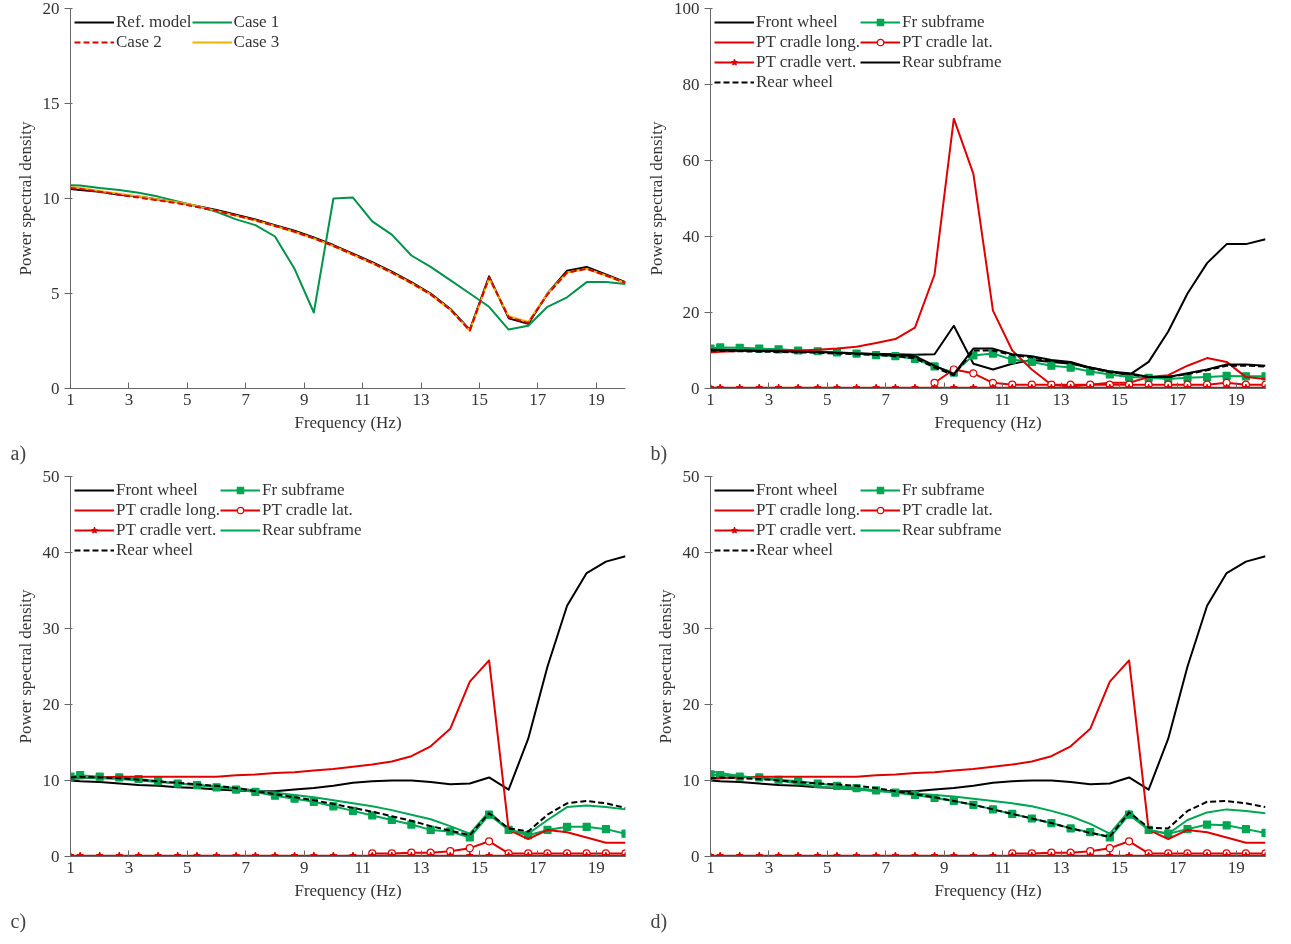 The image size is (1291, 944). I want to click on legend-label: Case 2, so click(139, 42).